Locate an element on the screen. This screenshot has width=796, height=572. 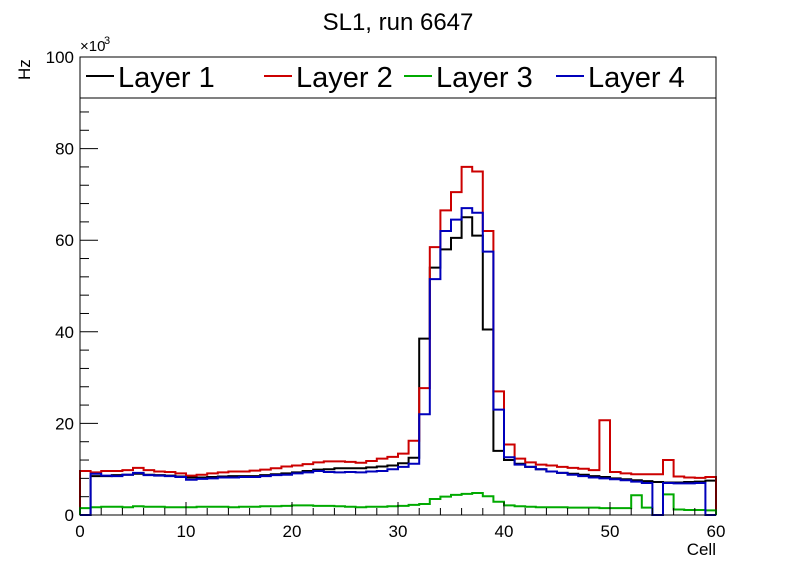
x-tick-label: 30 is located at coordinates (398, 531).